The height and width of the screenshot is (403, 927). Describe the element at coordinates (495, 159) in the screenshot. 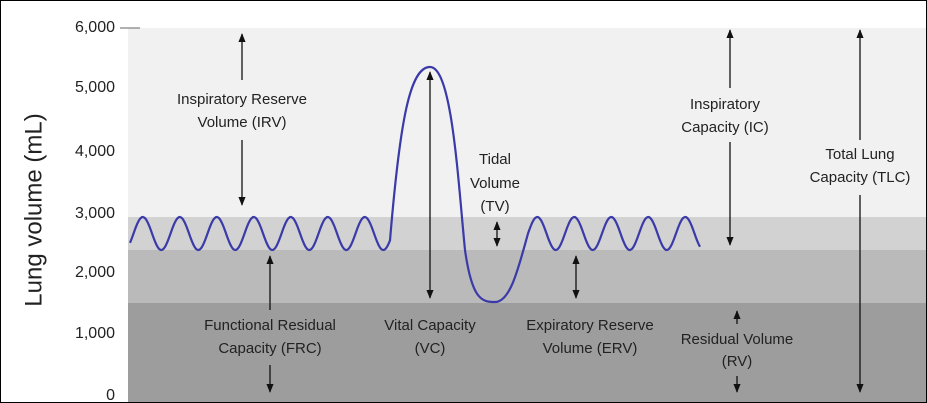

I see `label: Tidal` at that location.